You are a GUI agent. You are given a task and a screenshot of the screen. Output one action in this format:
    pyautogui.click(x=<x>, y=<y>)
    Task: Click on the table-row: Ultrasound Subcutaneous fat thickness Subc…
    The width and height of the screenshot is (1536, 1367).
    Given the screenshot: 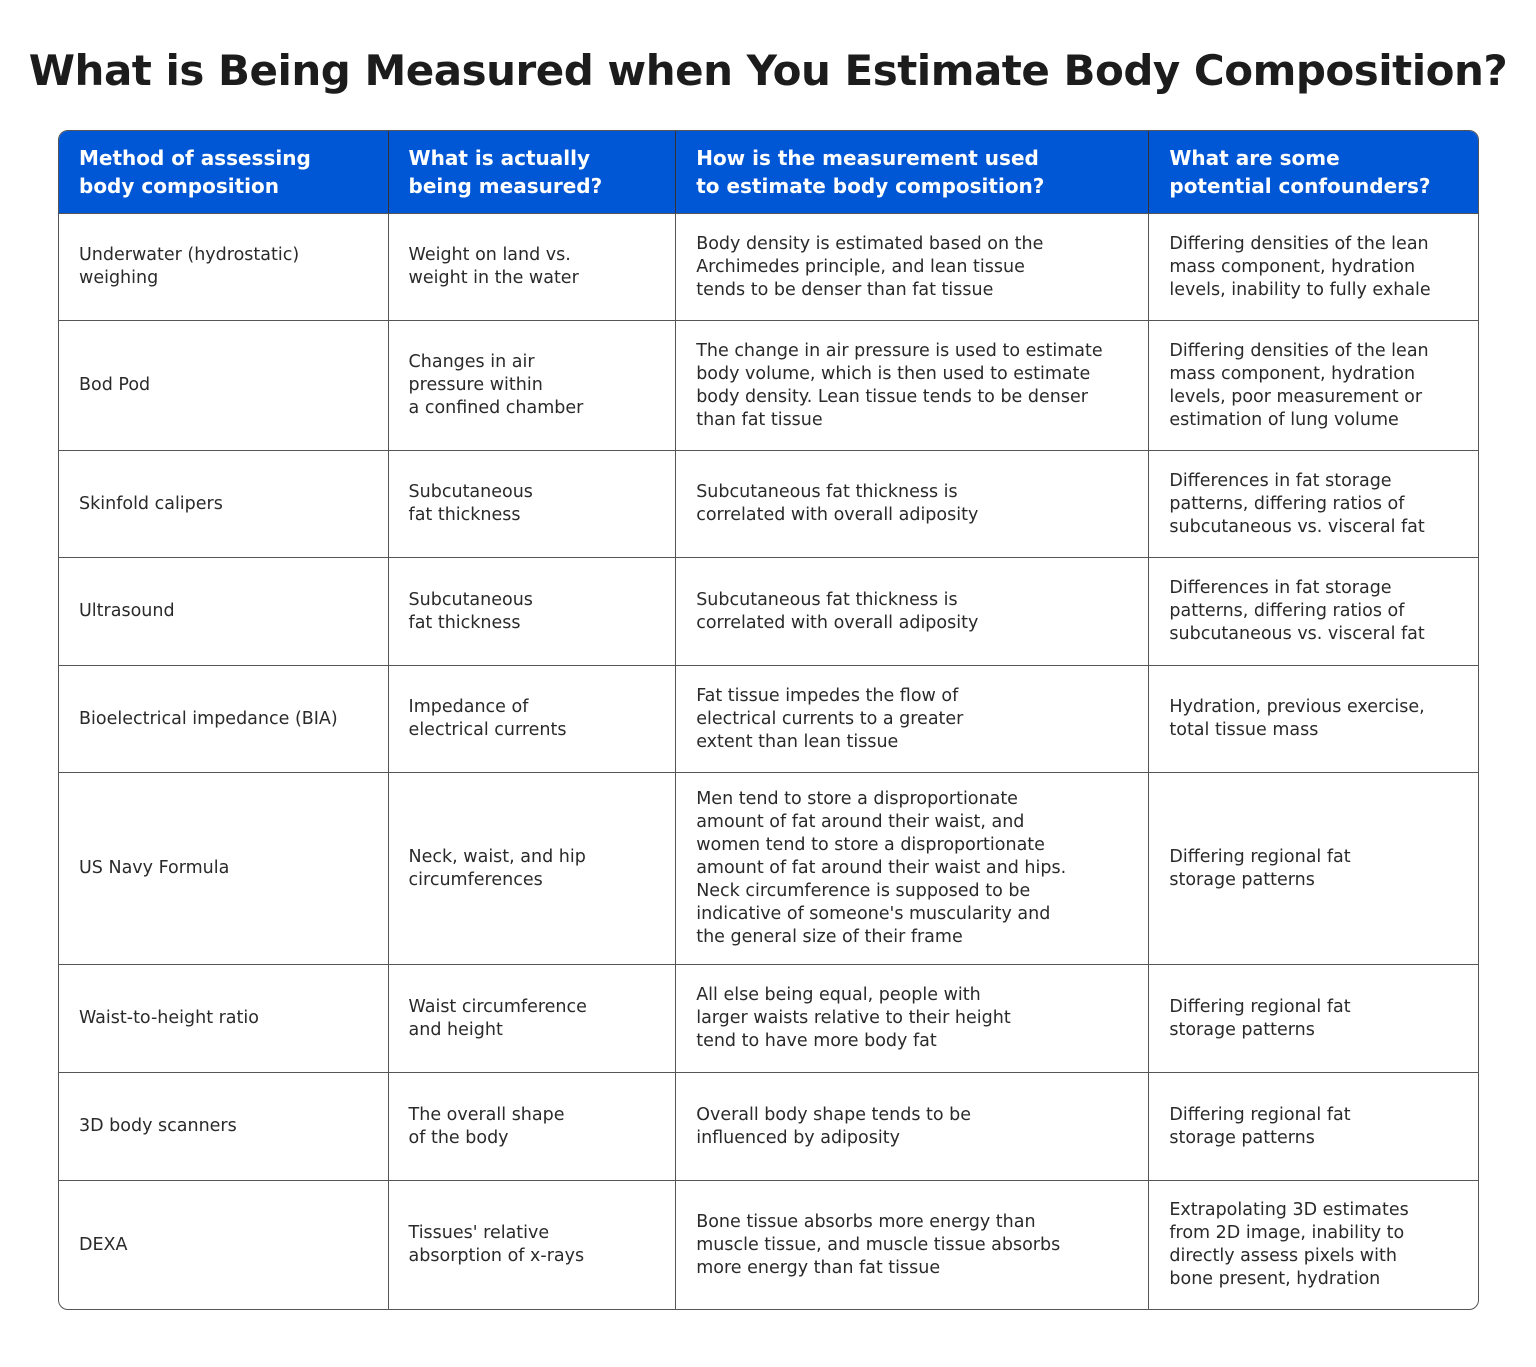 What is the action you would take?
    pyautogui.click(x=768, y=611)
    